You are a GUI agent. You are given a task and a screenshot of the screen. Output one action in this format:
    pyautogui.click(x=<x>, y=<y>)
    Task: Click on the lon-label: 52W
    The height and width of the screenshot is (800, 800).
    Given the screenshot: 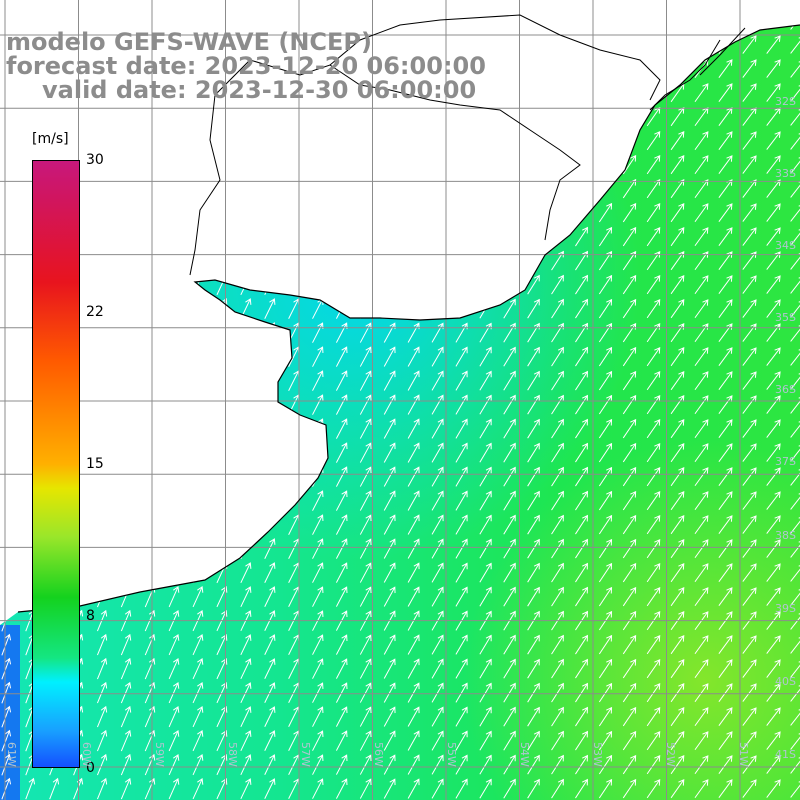 What is the action you would take?
    pyautogui.click(x=670, y=754)
    